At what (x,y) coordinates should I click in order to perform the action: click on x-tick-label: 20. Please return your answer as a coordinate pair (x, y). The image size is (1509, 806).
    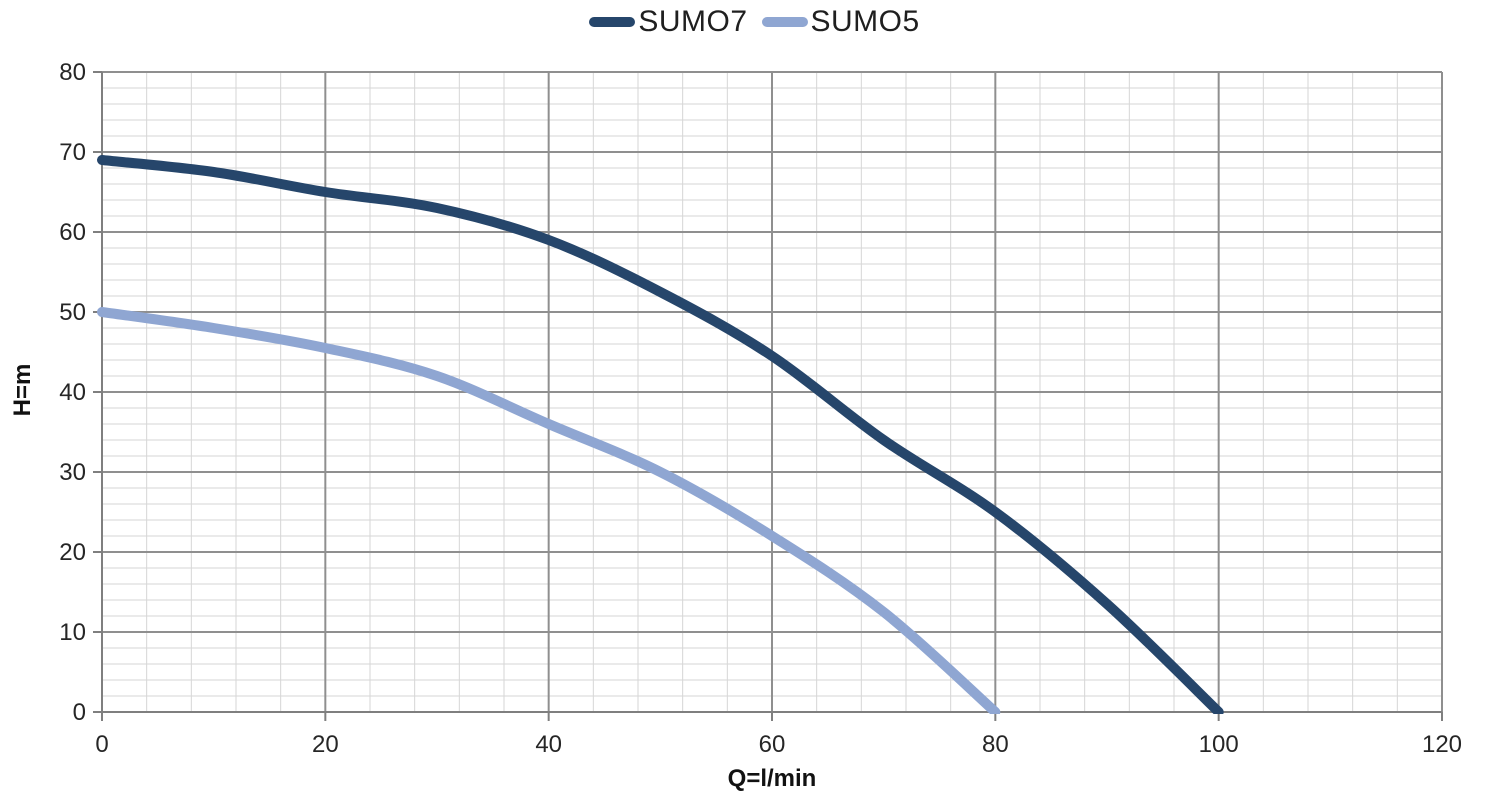
    Looking at the image, I should click on (325, 744).